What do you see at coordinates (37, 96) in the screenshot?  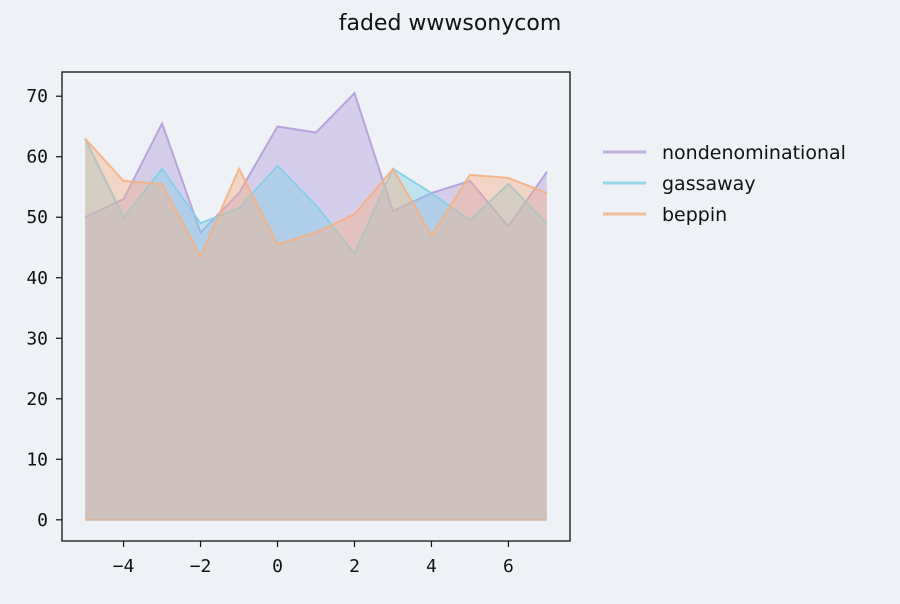 I see `y-tick-label: 70` at bounding box center [37, 96].